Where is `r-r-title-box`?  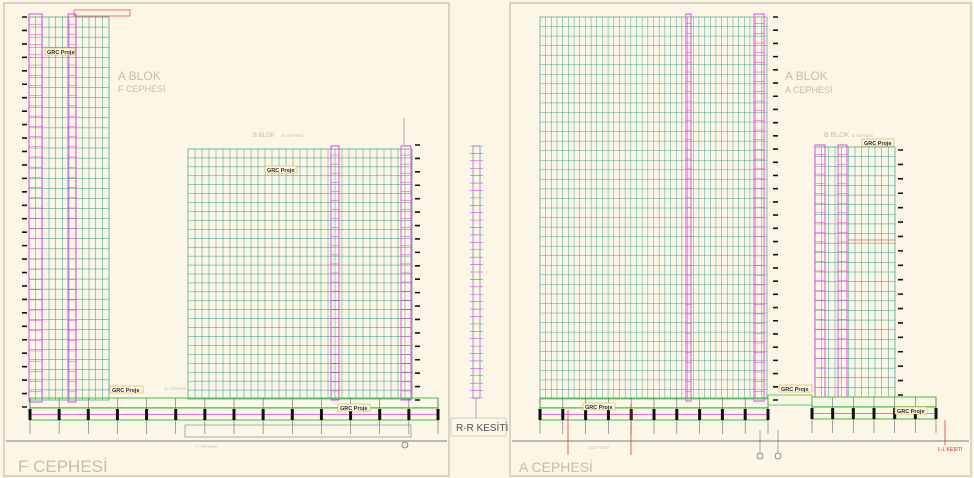
r-r-title-box is located at coordinates (478, 427).